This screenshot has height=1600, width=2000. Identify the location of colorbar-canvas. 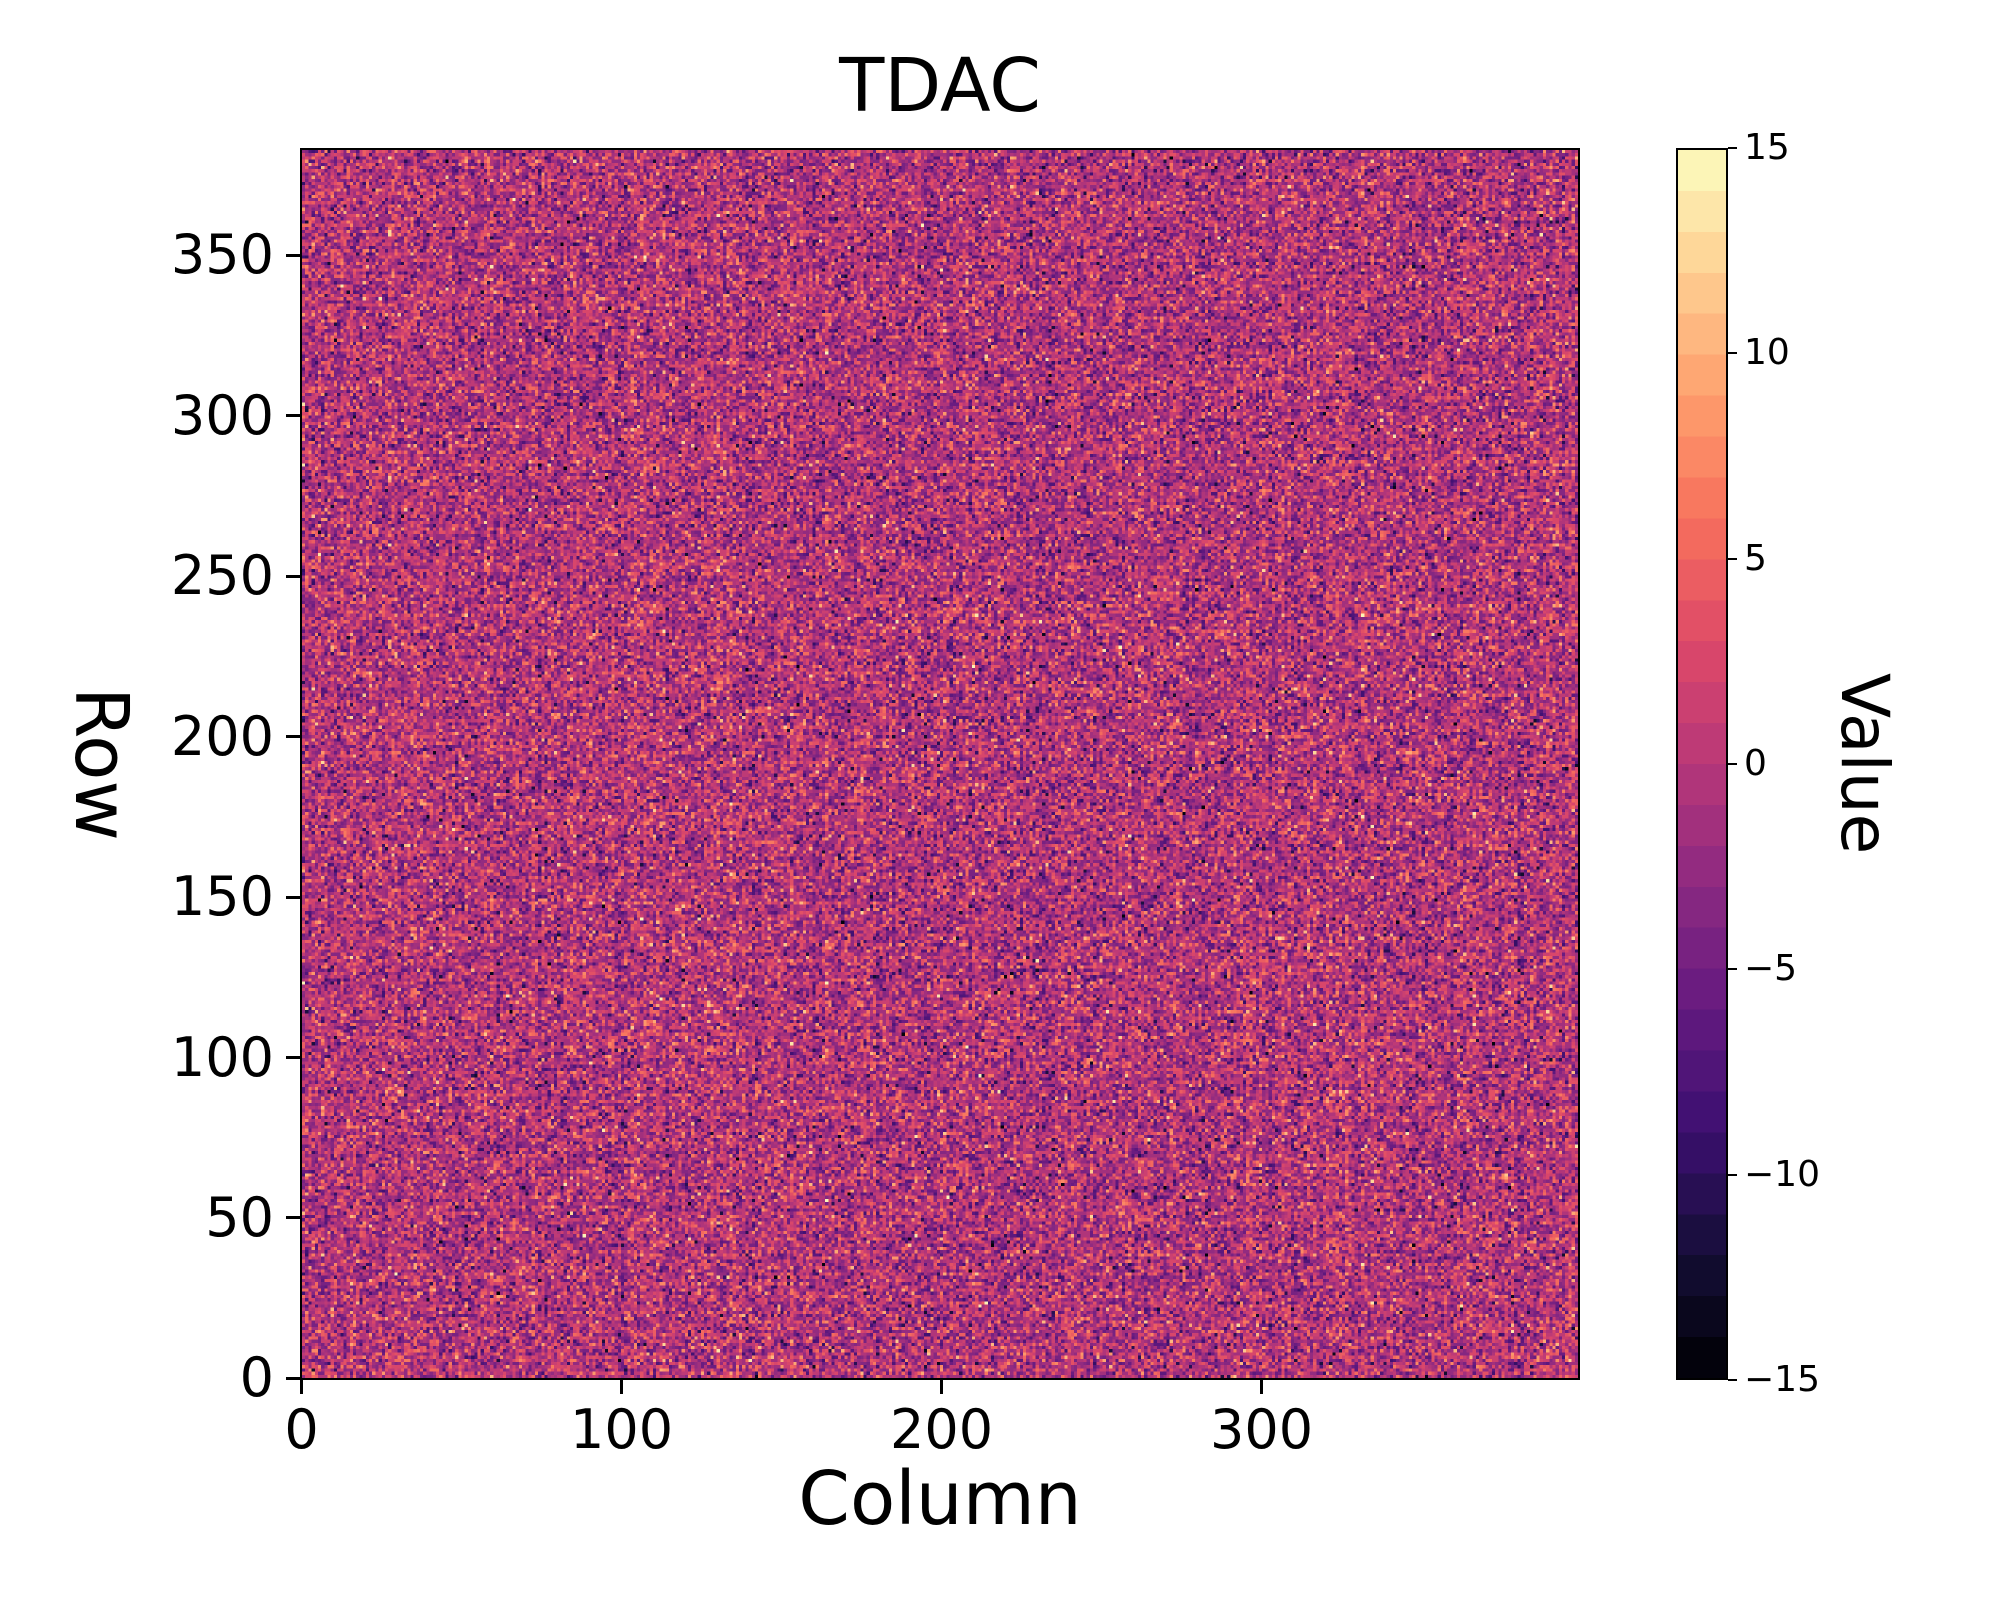
(1702, 764).